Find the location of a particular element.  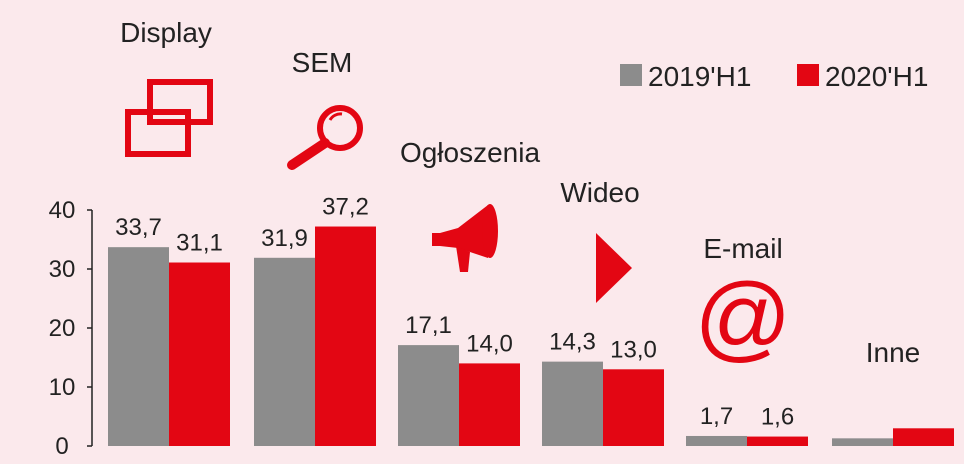

display-windows-icon is located at coordinates (169, 118).